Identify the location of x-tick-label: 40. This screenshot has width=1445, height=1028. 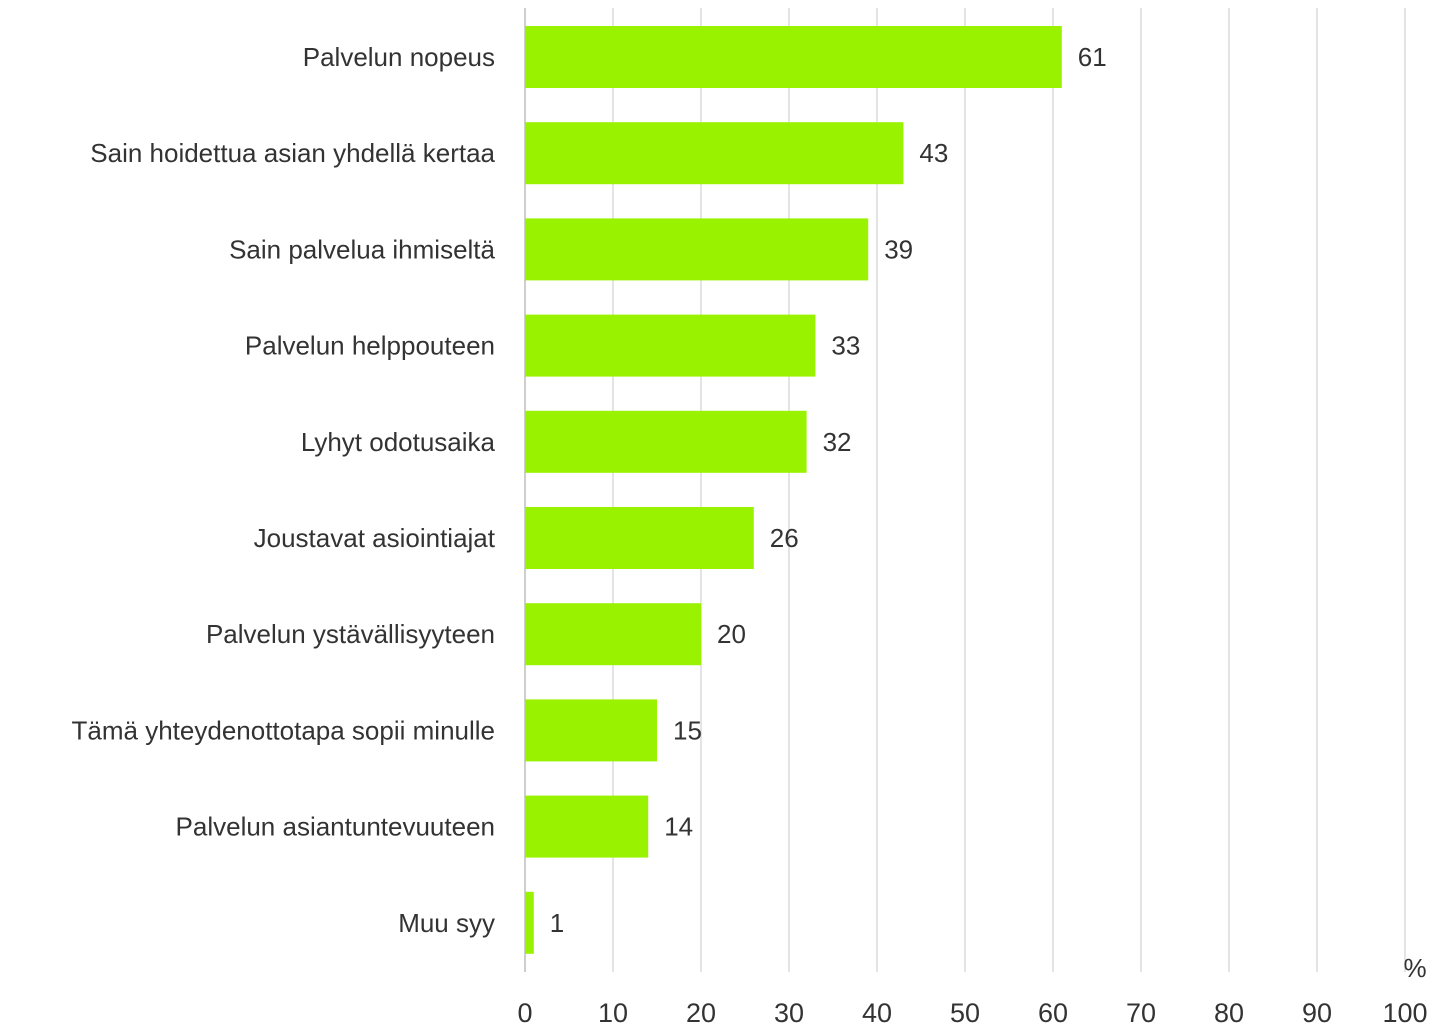
(877, 1013).